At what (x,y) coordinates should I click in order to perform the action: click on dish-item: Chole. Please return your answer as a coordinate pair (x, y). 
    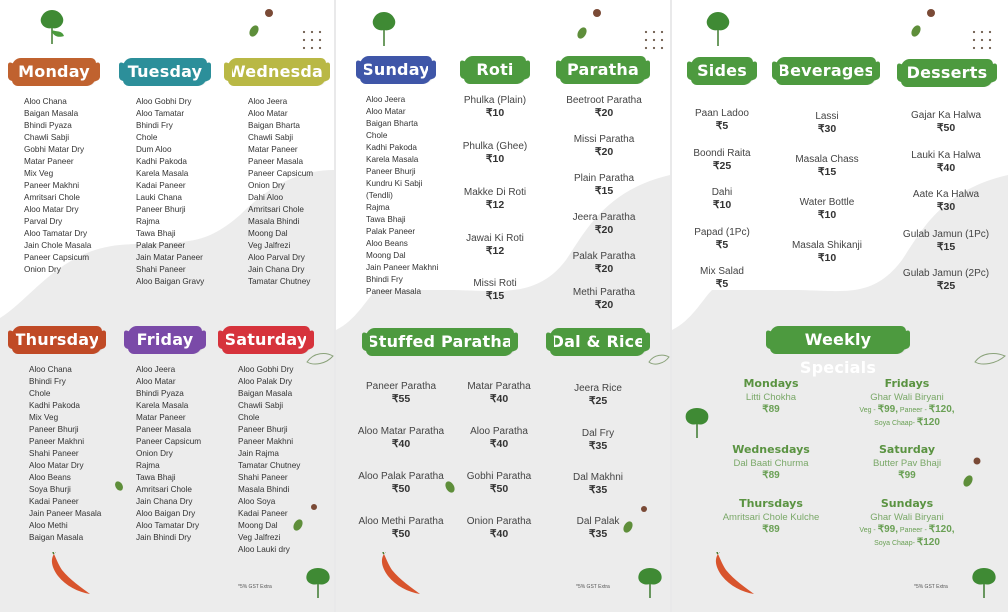
    Looking at the image, I should click on (147, 137).